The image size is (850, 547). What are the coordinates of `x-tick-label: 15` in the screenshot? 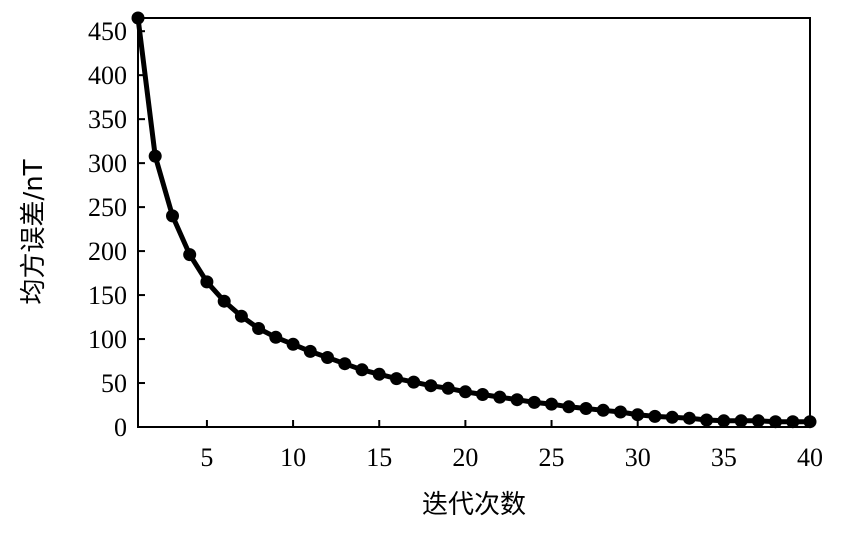 It's located at (379, 457).